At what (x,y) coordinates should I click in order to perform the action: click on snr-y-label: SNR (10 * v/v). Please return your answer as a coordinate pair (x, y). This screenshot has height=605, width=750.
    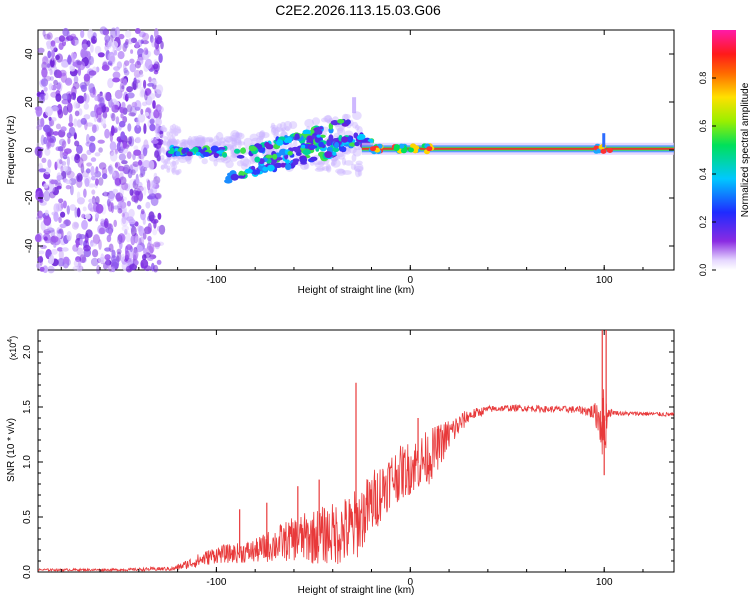
    Looking at the image, I should click on (11, 450).